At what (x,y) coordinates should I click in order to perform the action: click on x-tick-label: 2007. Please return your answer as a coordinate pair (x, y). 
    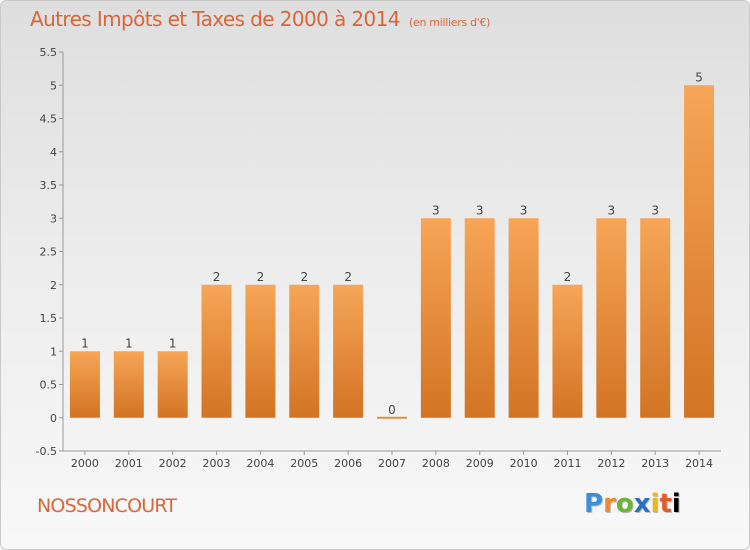
    Looking at the image, I should click on (392, 463).